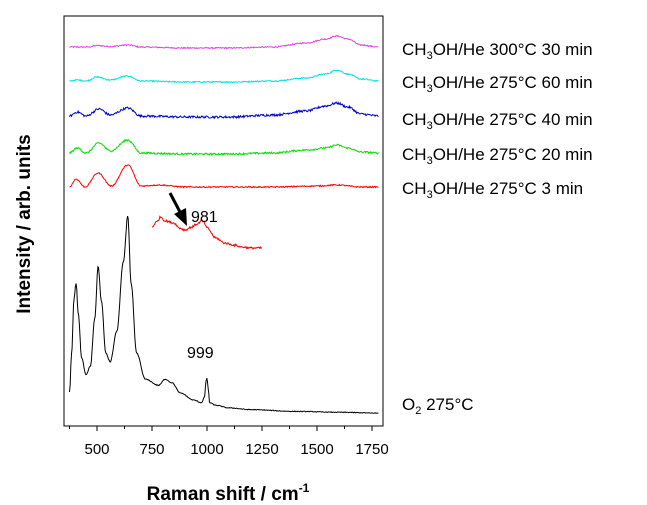 The height and width of the screenshot is (505, 647). What do you see at coordinates (206, 449) in the screenshot?
I see `x-tick-label: 1000` at bounding box center [206, 449].